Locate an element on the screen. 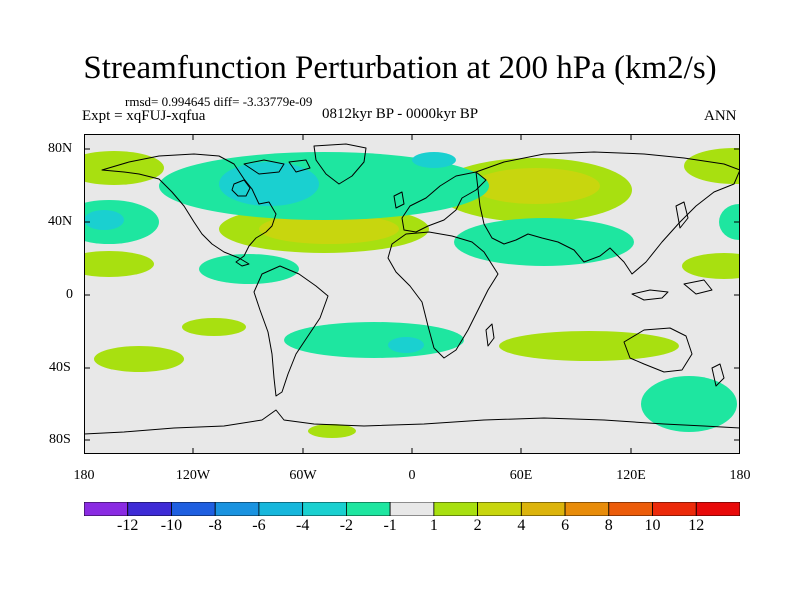 This screenshot has height=600, width=800. colorbar-label: -2 is located at coordinates (346, 525).